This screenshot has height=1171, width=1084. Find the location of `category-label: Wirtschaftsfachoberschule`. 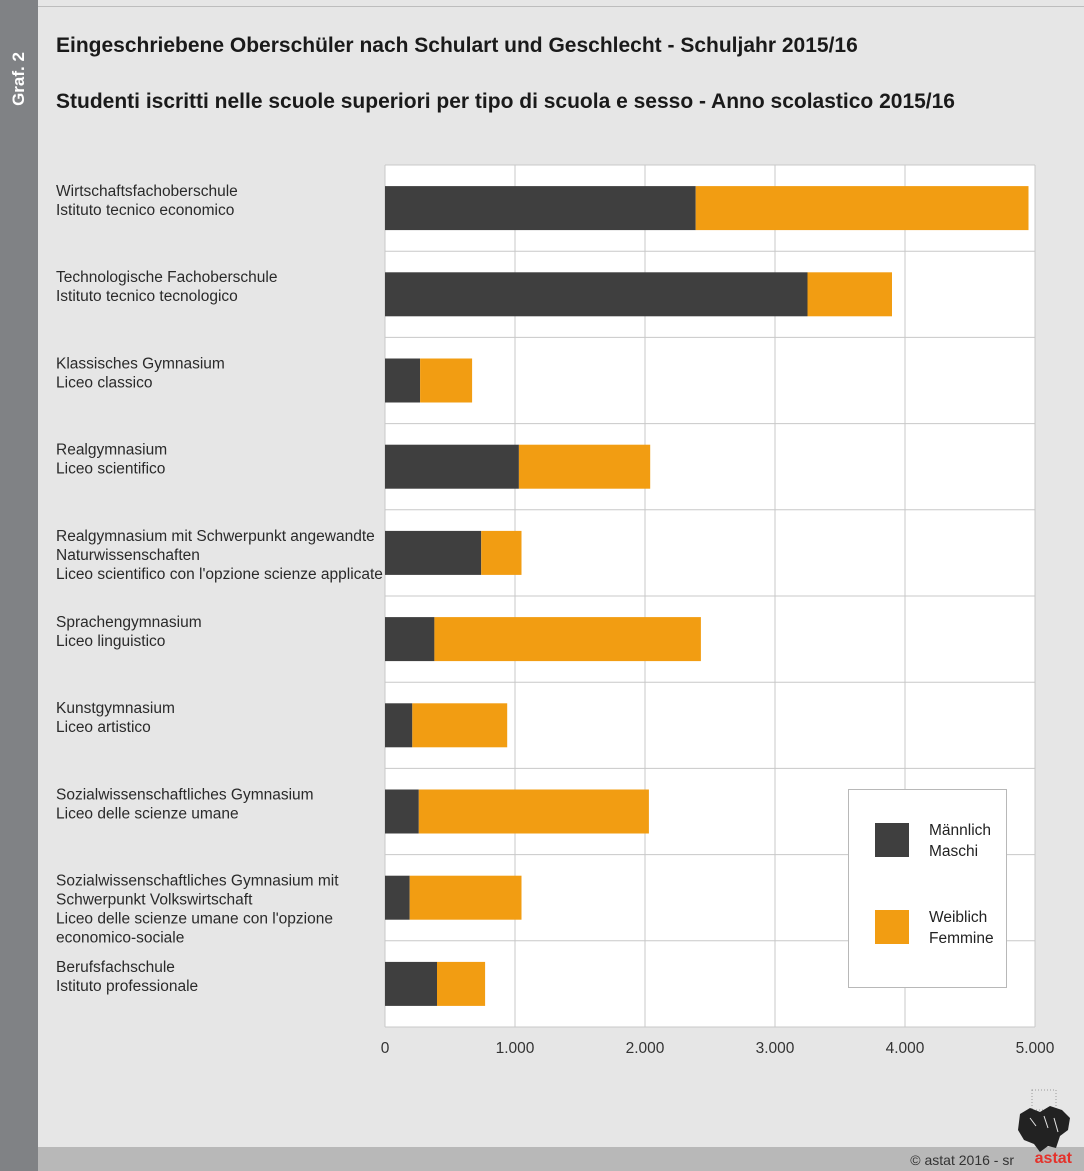

category-label: Wirtschaftsfachoberschule is located at coordinates (147, 191).